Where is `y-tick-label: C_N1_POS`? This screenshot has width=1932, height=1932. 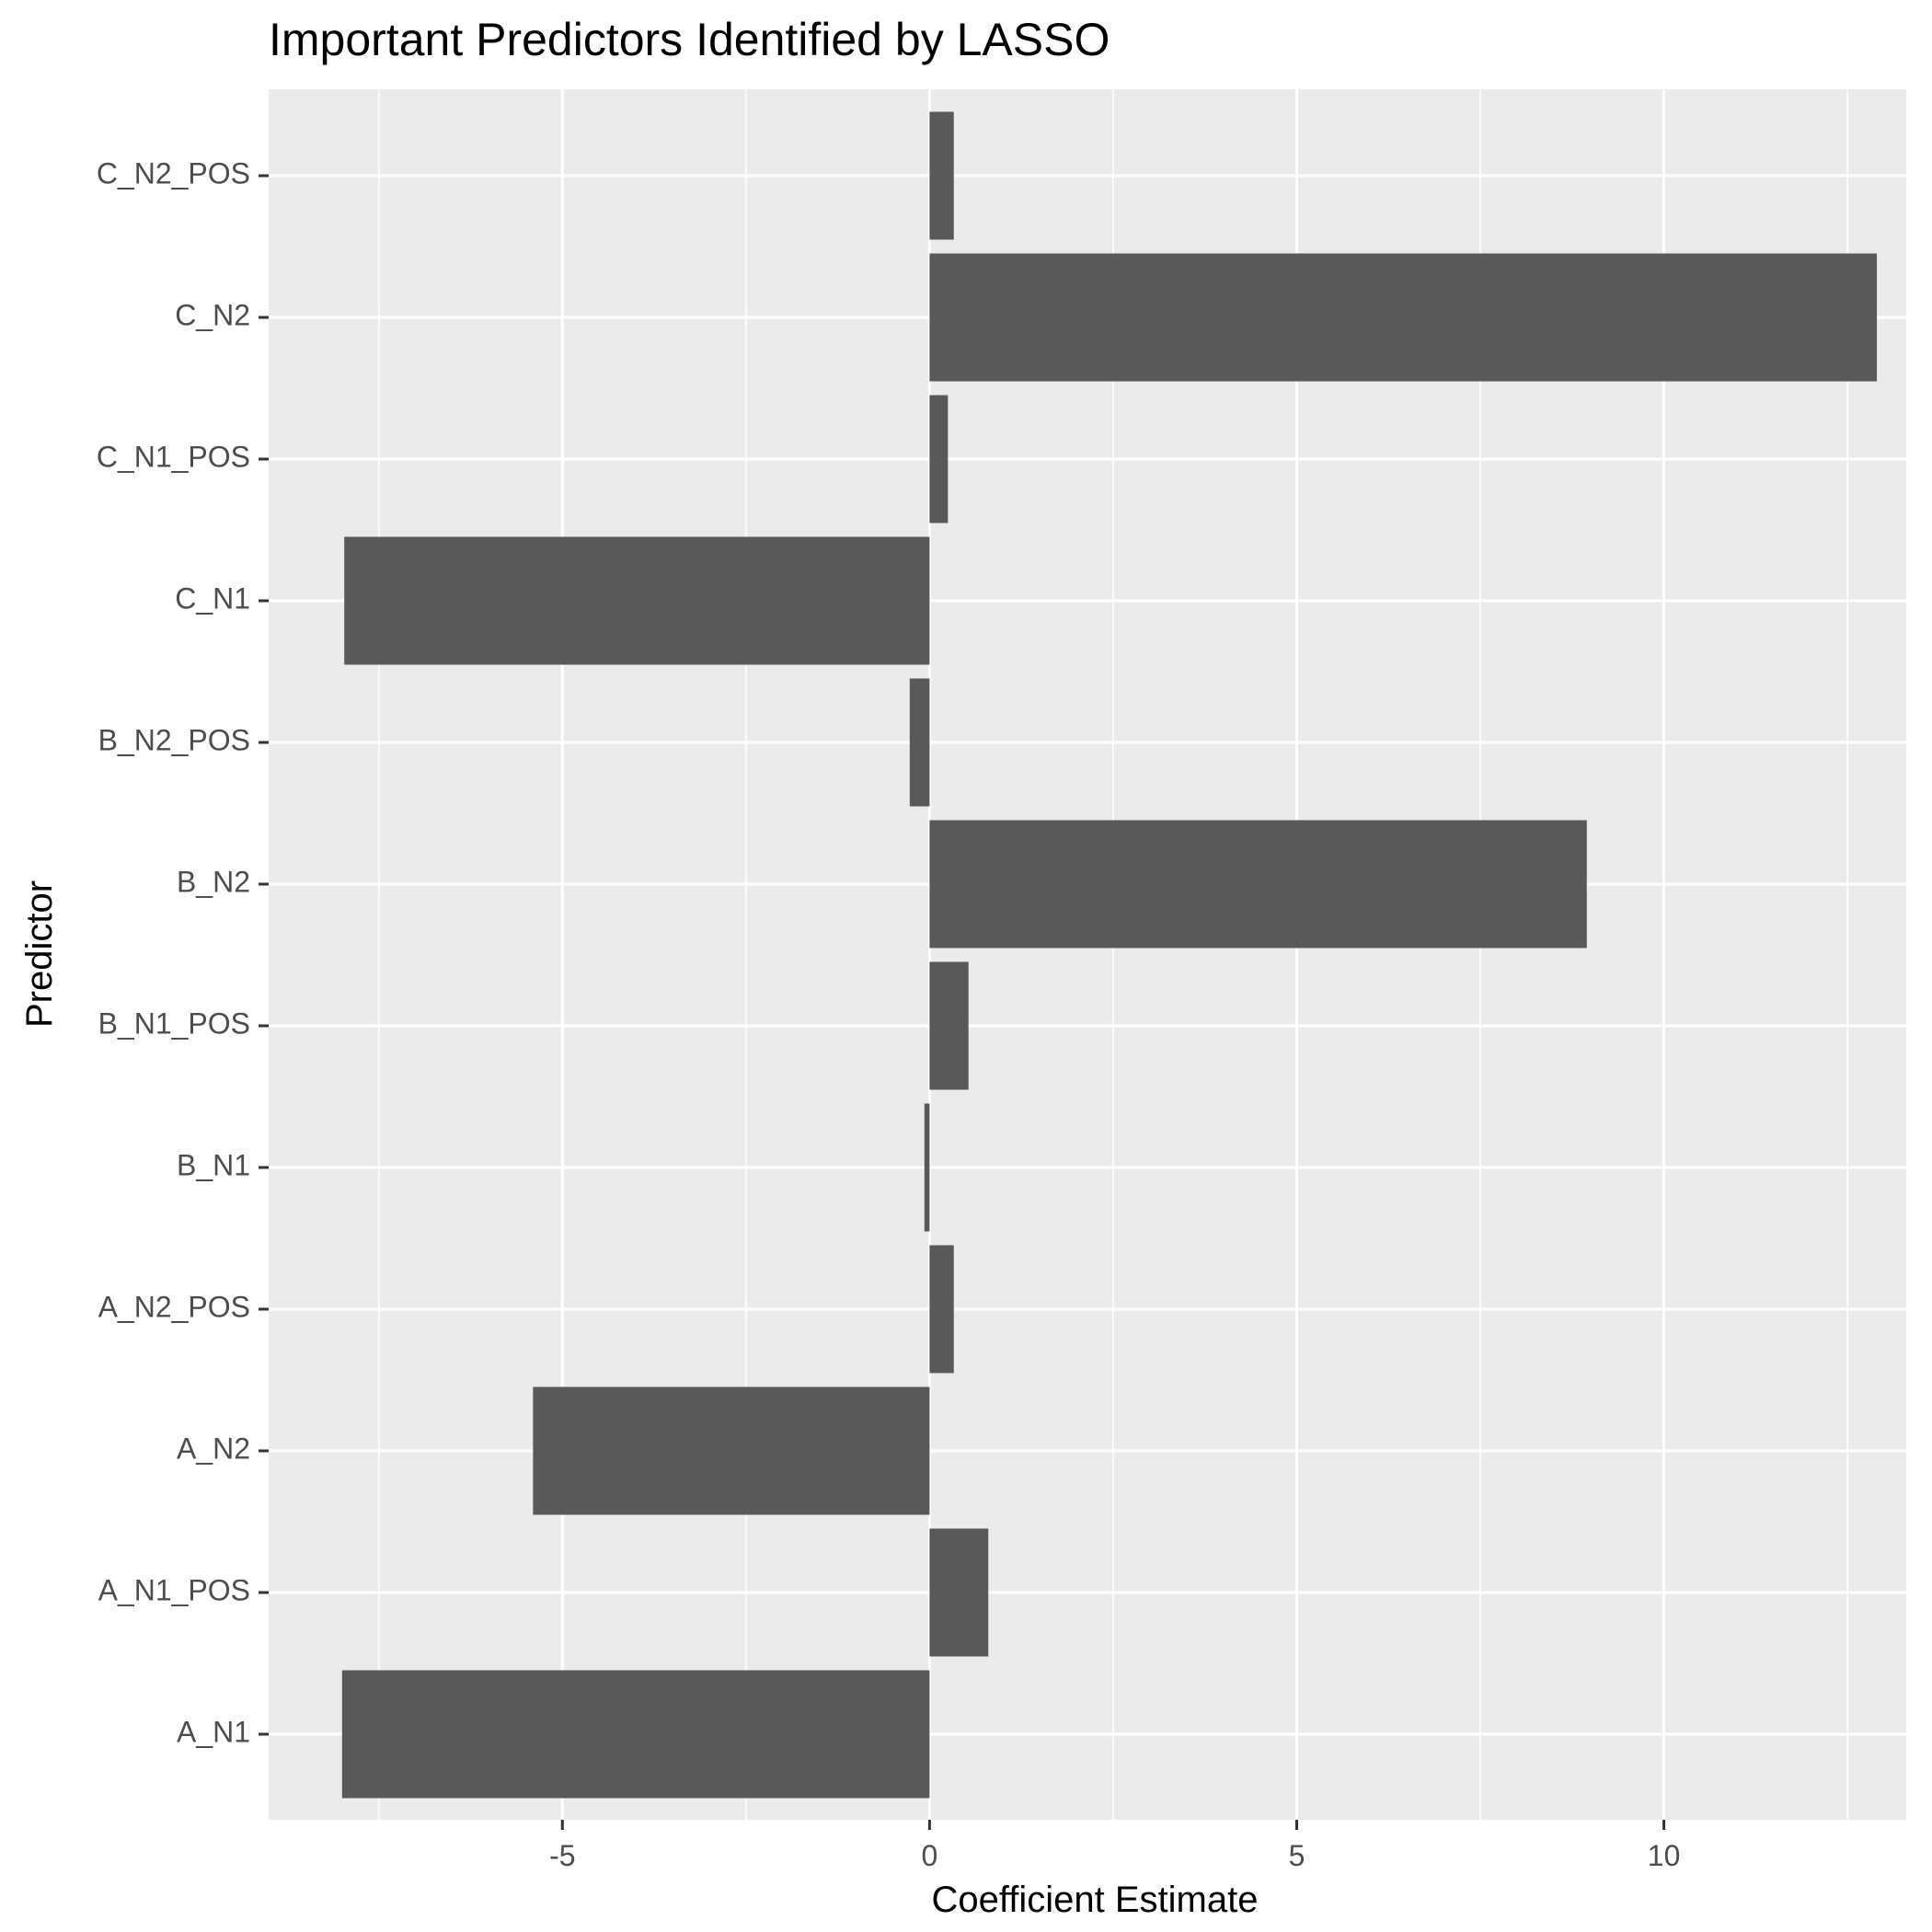
y-tick-label: C_N1_POS is located at coordinates (173, 456).